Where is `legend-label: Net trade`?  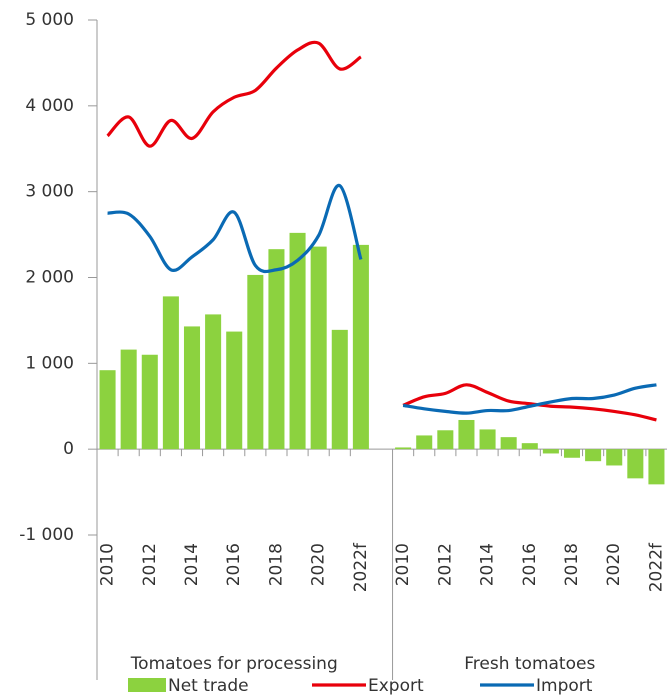
legend-label: Net trade is located at coordinates (208, 686).